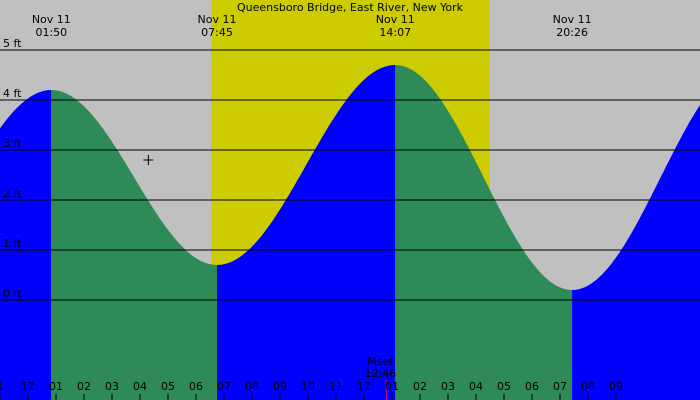 The height and width of the screenshot is (400, 700). I want to click on y-tick-label: 0 ft, so click(12, 293).